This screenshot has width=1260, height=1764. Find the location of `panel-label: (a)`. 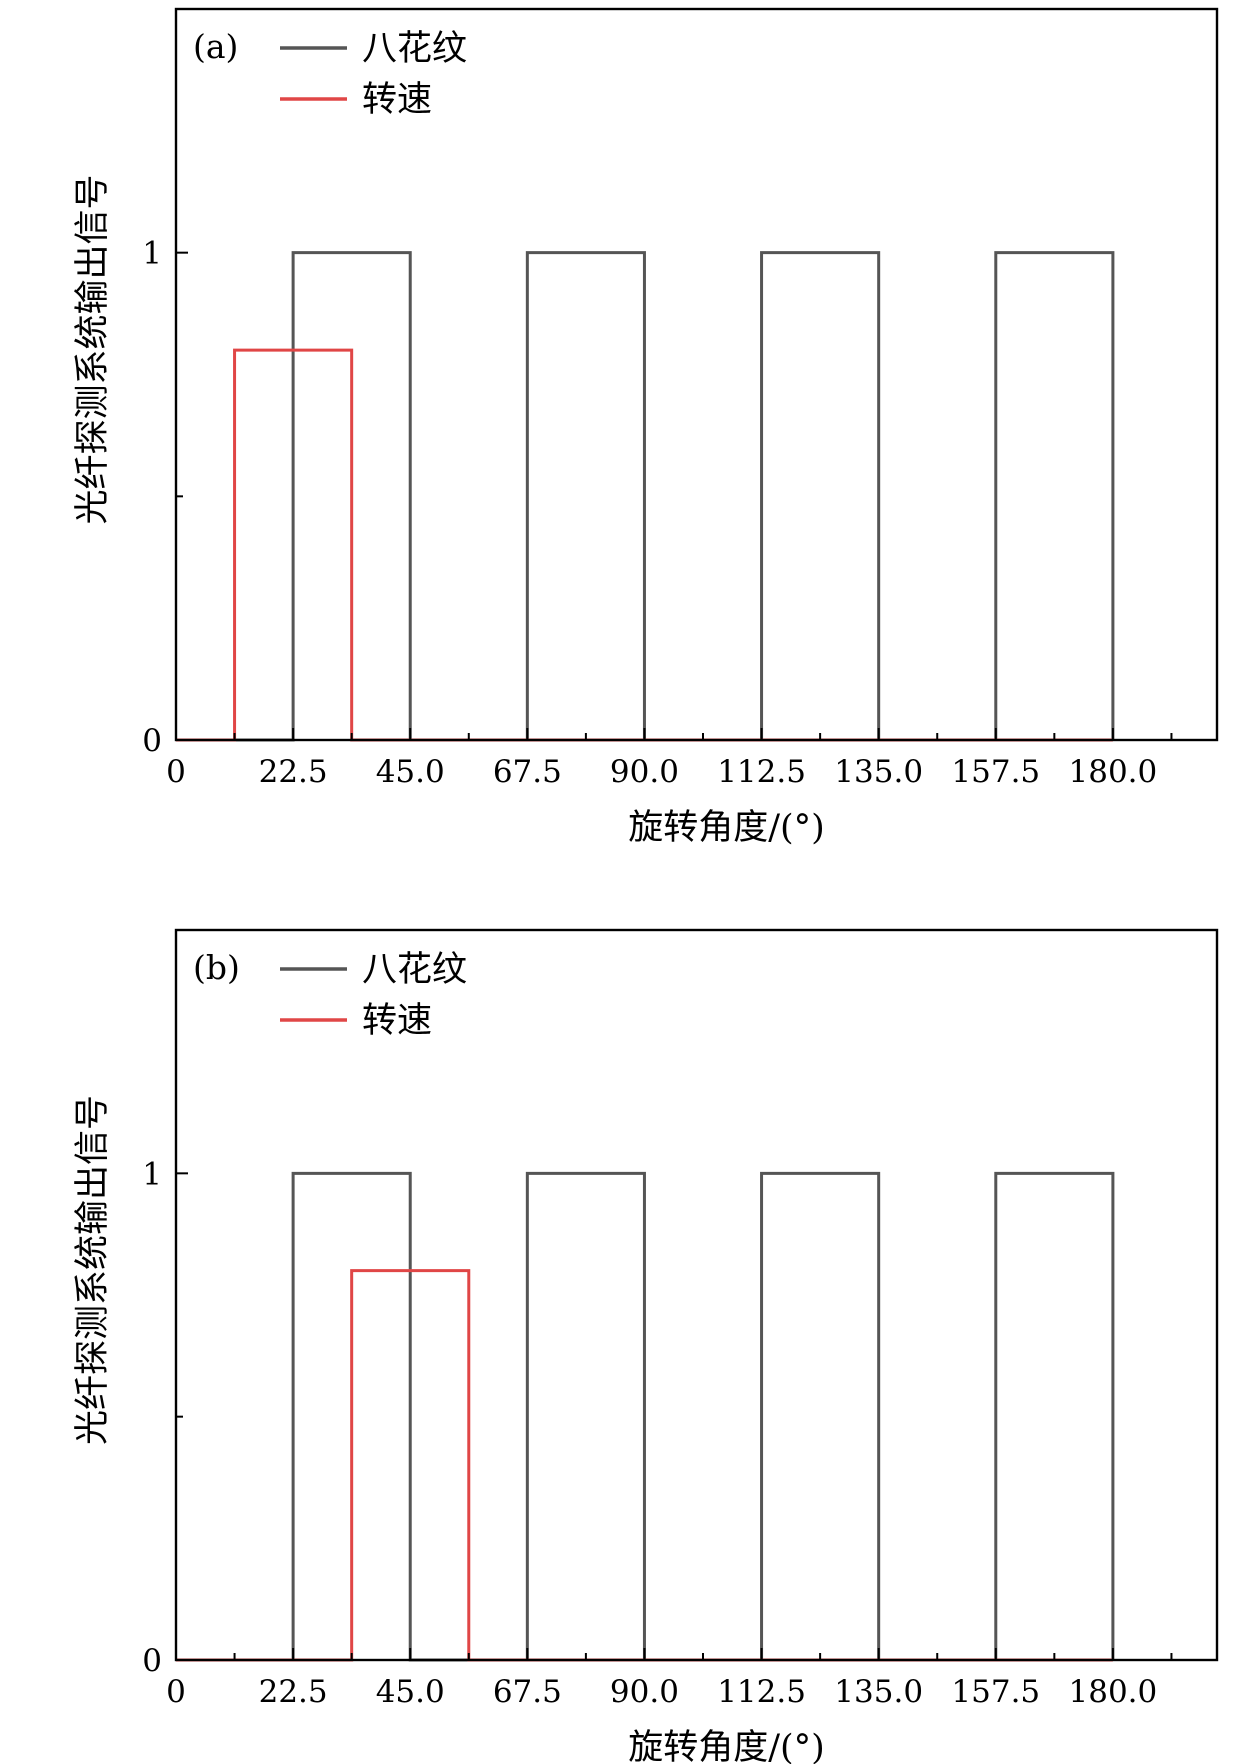

panel-label: (a) is located at coordinates (215, 46).